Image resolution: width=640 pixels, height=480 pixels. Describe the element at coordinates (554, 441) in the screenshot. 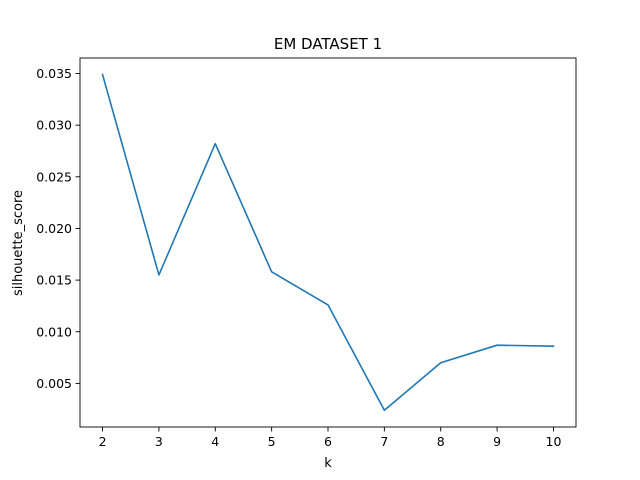

I see `x-tick-label: 10` at that location.